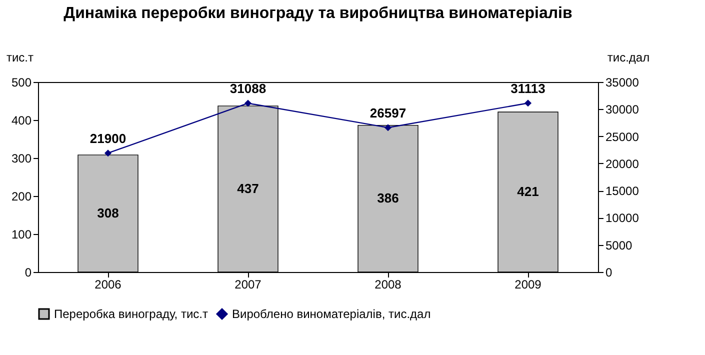 This screenshot has width=705, height=355. I want to click on y2-tick-label: 20000, so click(623, 163).